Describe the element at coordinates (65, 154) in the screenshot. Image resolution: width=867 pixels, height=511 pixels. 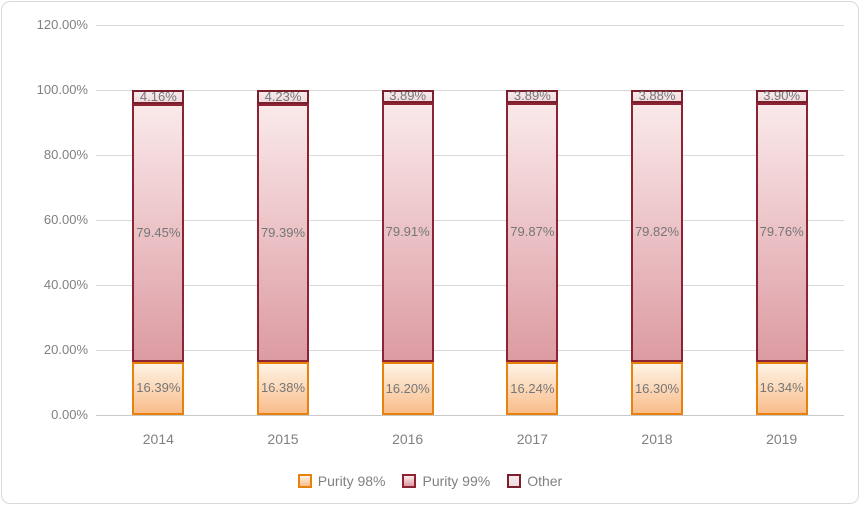
I see `y-tick-label: 80.00%` at that location.